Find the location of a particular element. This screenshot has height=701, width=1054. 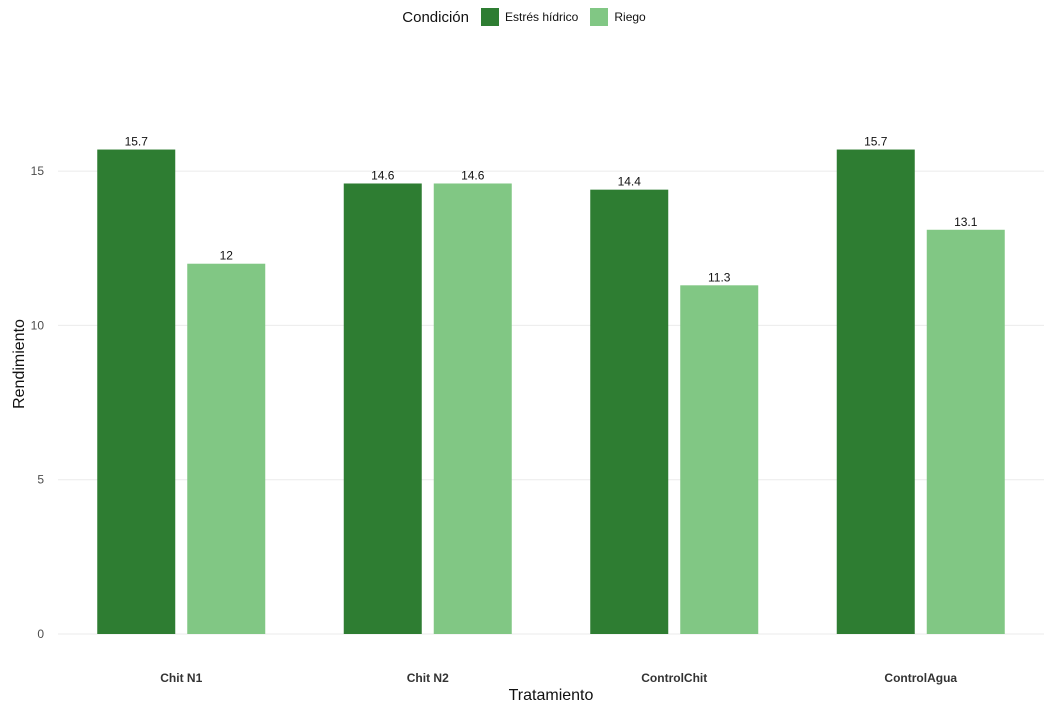

x-axis-title: Tratamiento is located at coordinates (551, 694).